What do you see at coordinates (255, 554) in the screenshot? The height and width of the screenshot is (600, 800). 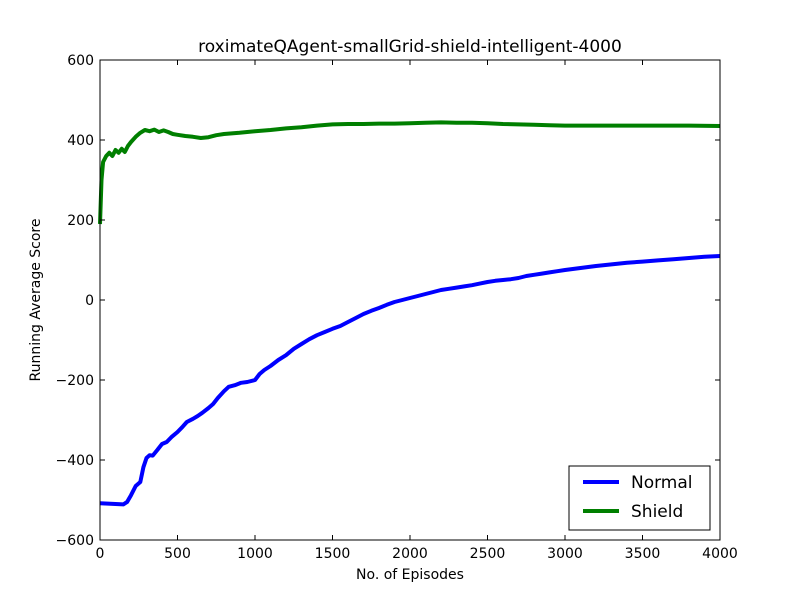 I see `x-tick-label: 1000` at bounding box center [255, 554].